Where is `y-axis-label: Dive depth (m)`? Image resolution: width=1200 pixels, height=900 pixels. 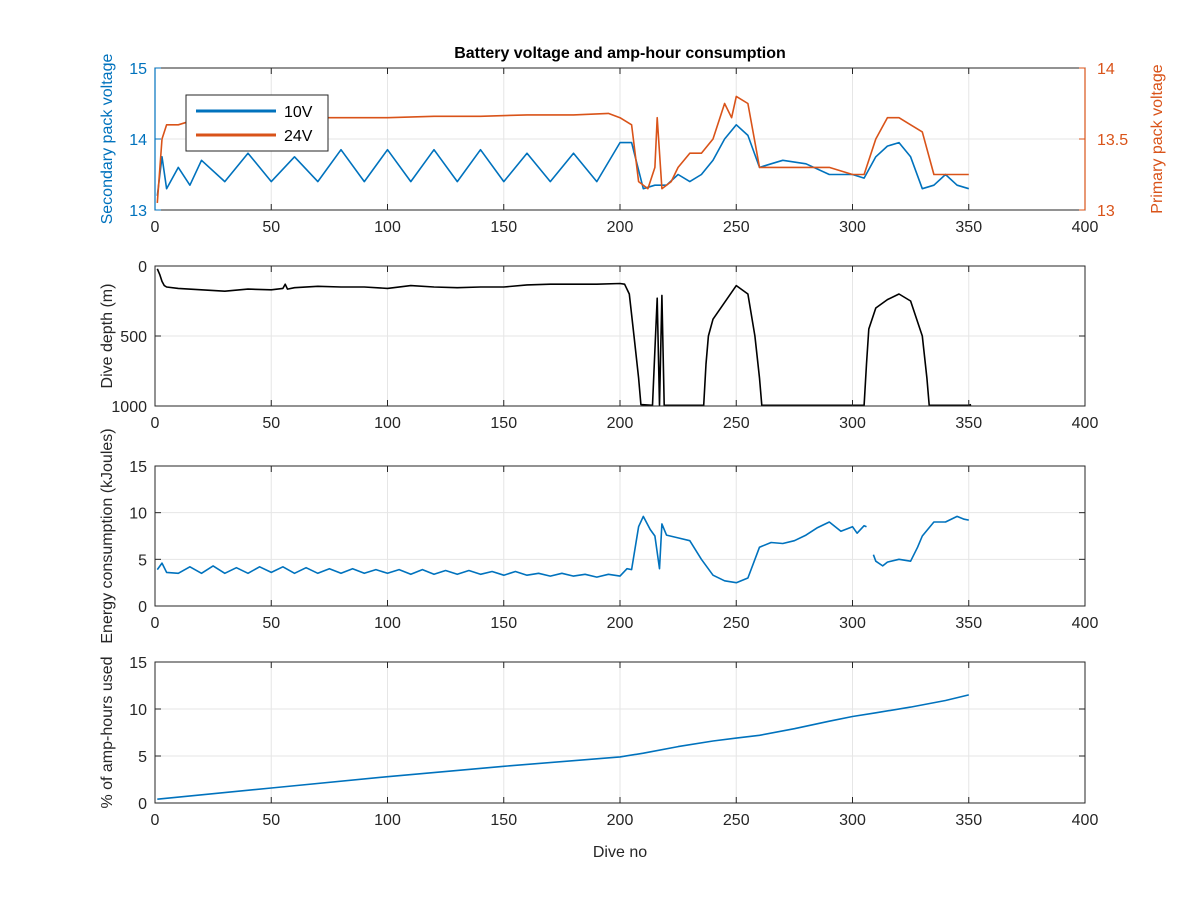 y-axis-label: Dive depth (m) is located at coordinates (107, 336).